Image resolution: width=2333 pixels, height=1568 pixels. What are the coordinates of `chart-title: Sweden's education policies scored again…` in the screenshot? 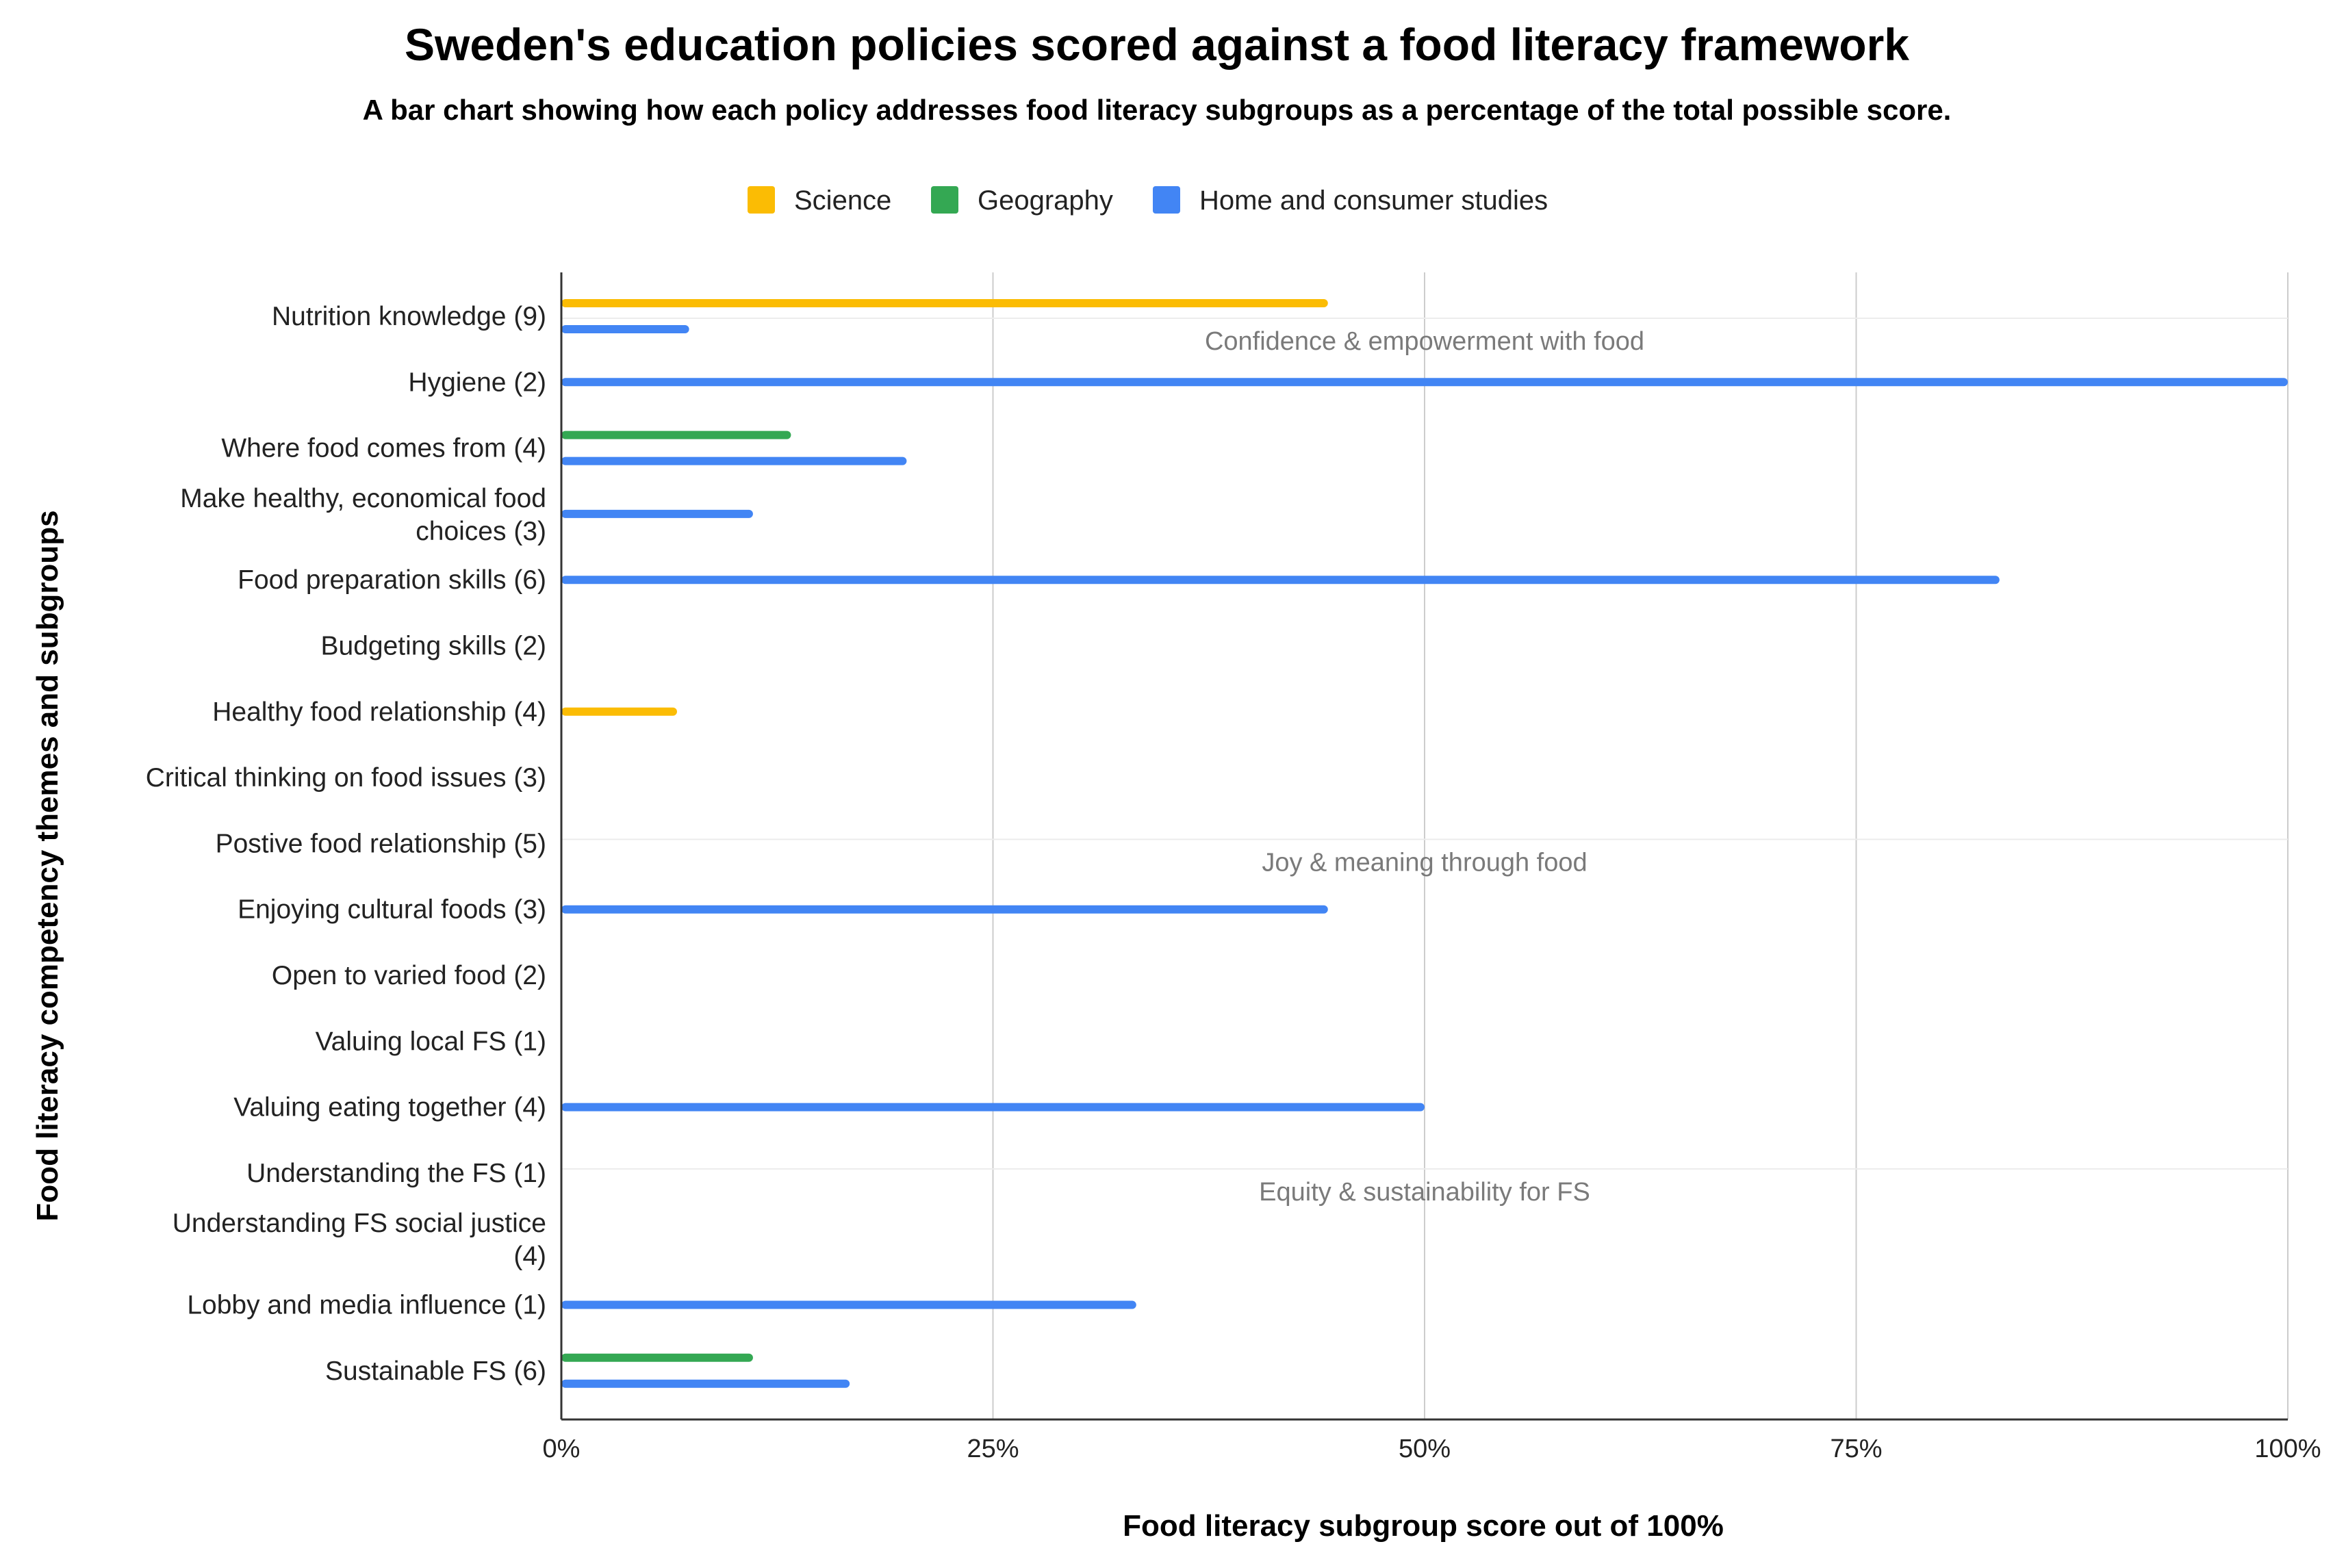 It's located at (1157, 44).